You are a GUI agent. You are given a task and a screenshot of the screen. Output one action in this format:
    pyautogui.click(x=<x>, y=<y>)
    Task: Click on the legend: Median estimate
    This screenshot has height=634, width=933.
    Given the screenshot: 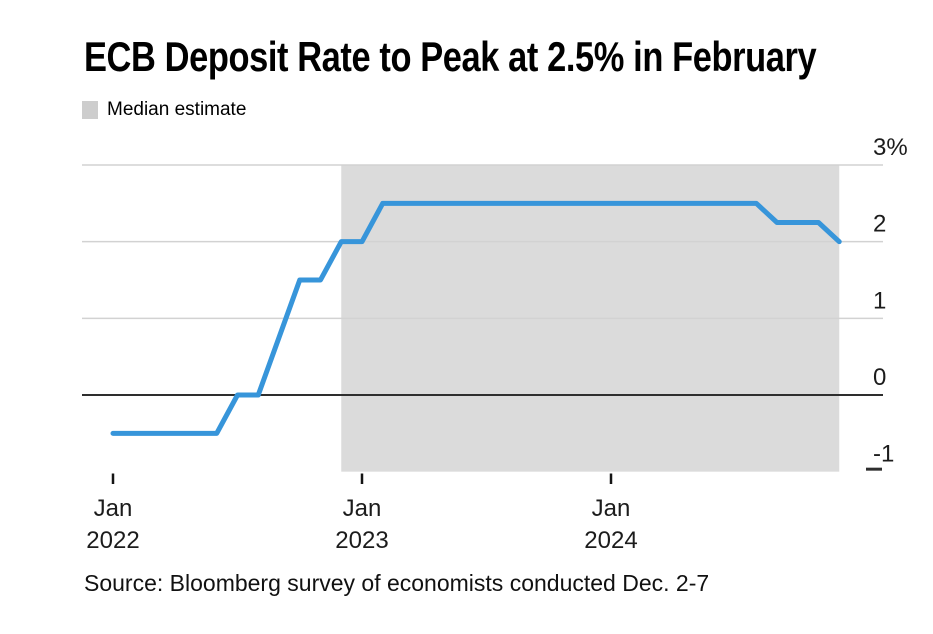 What is the action you would take?
    pyautogui.click(x=164, y=110)
    